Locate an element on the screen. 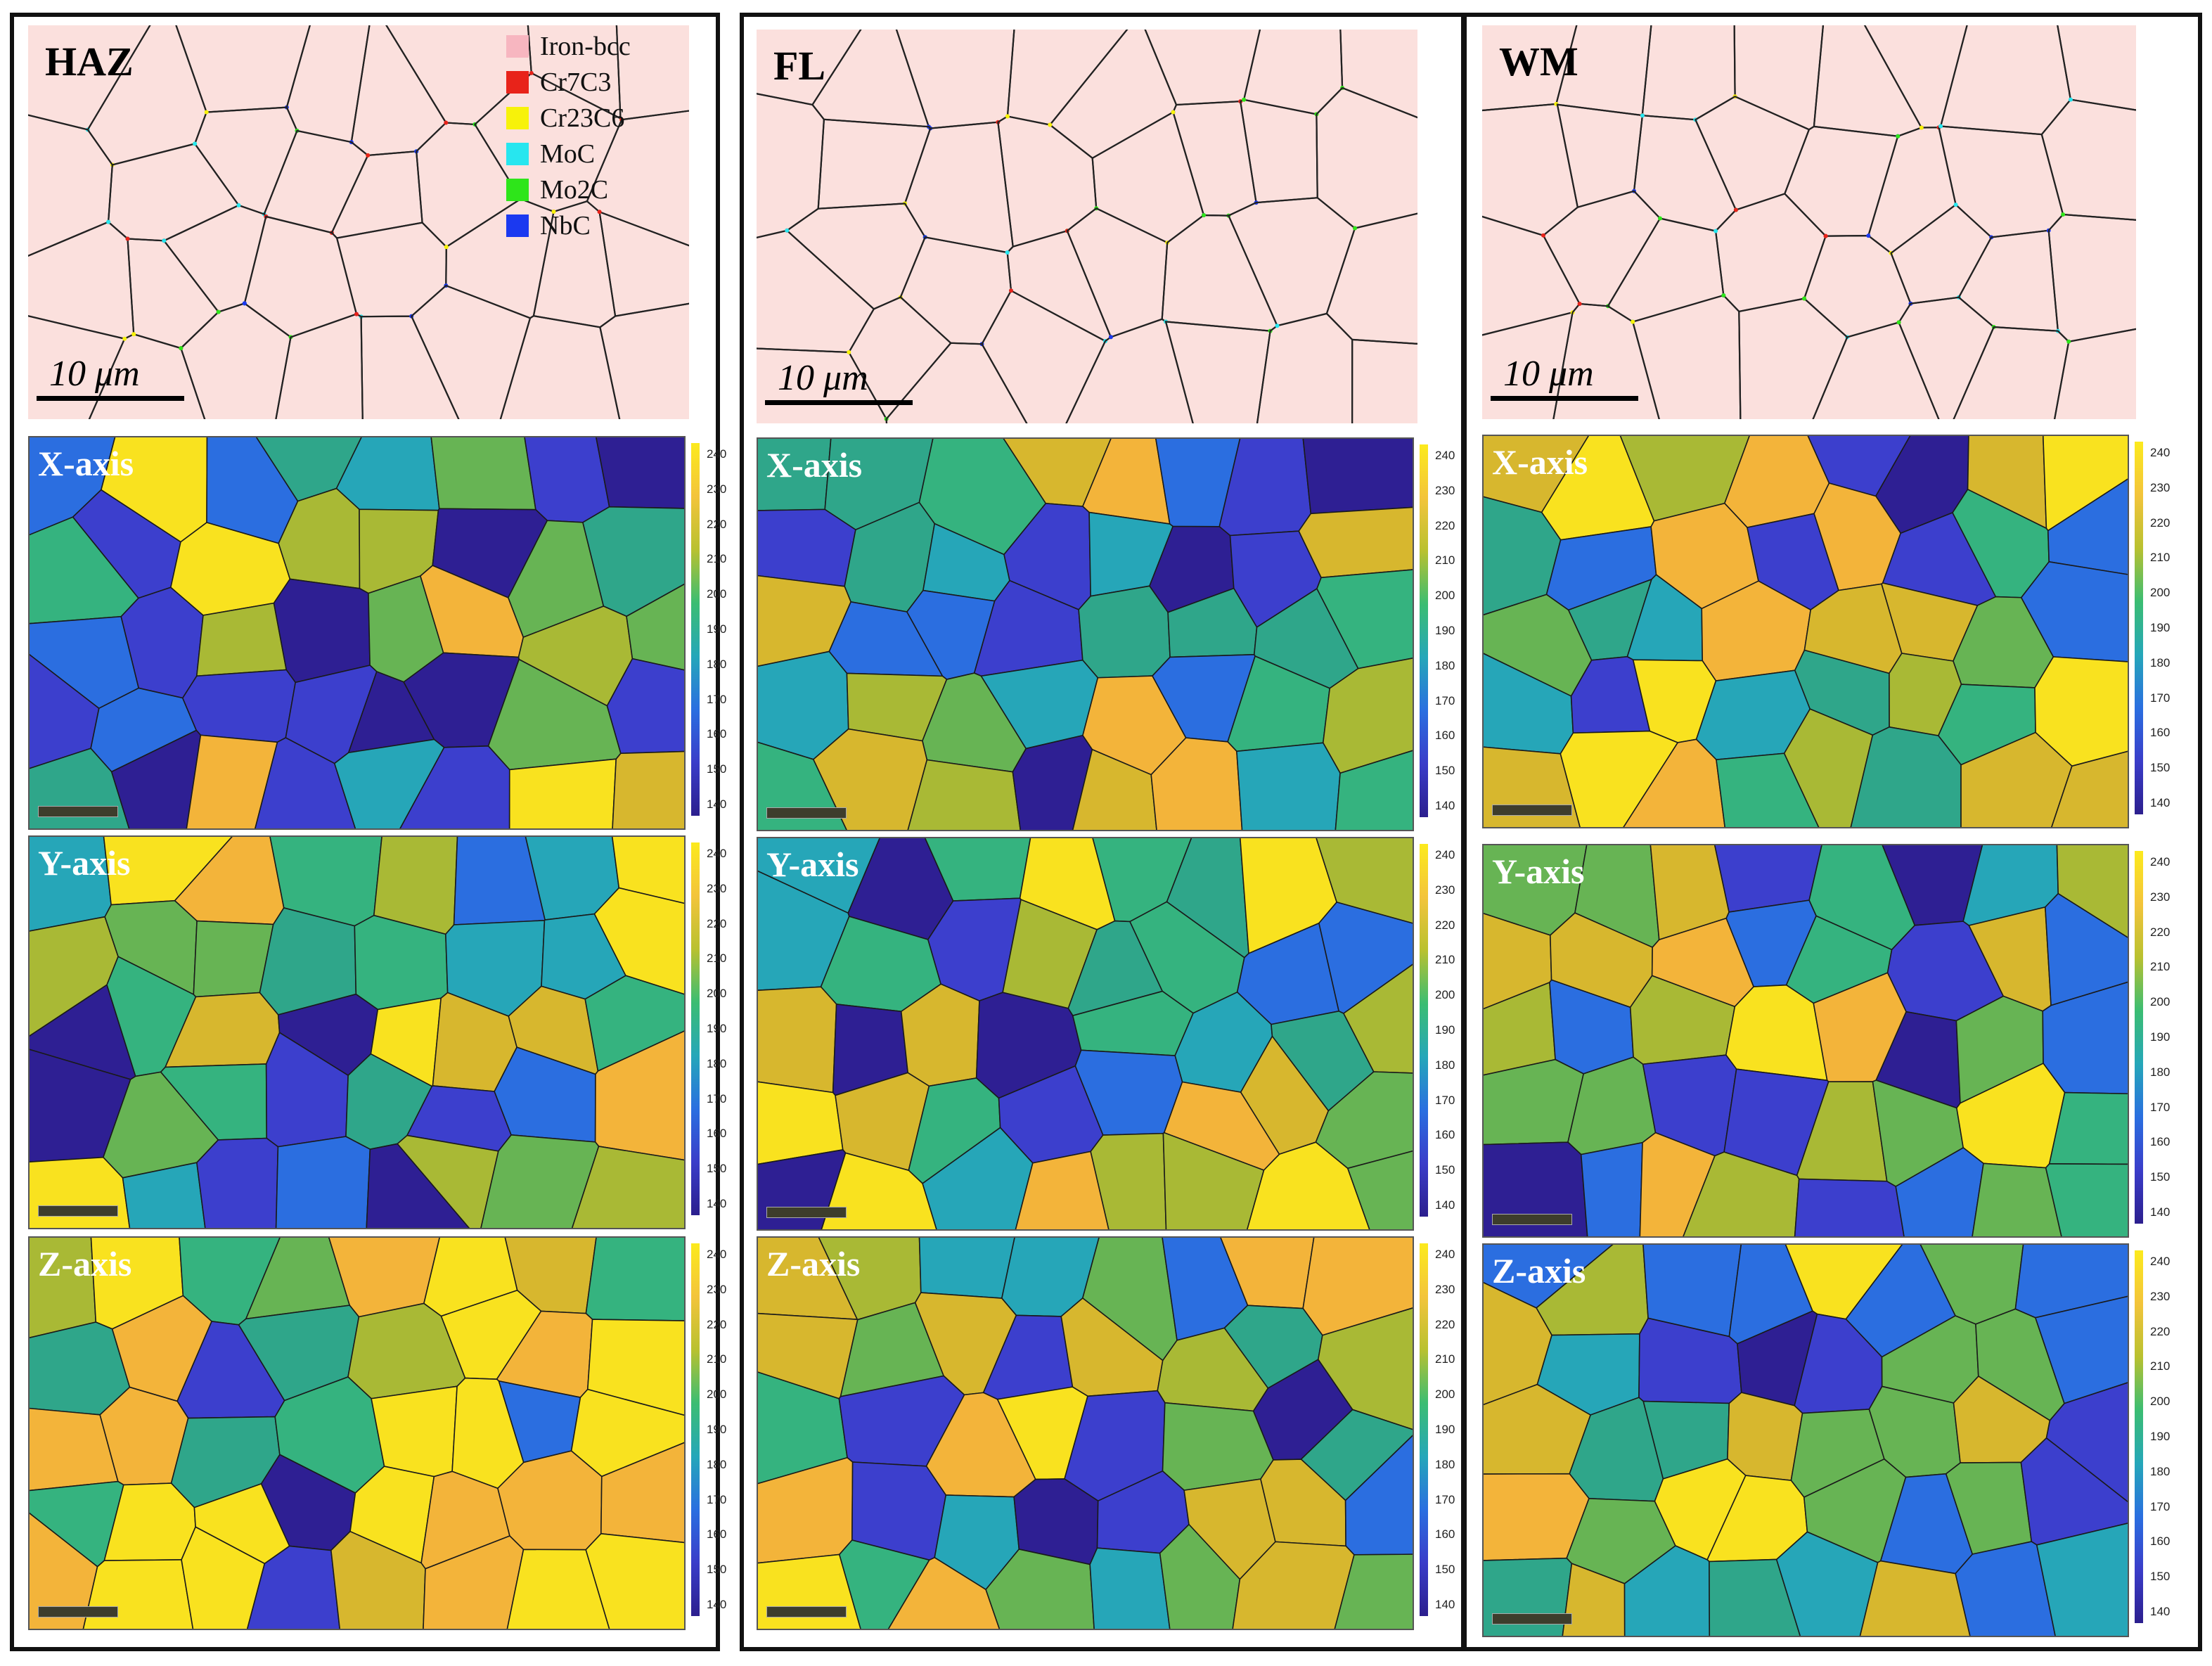 The image size is (2212, 1666). ipf-map-wm-z-axis: Z-axis is located at coordinates (1805, 1440).